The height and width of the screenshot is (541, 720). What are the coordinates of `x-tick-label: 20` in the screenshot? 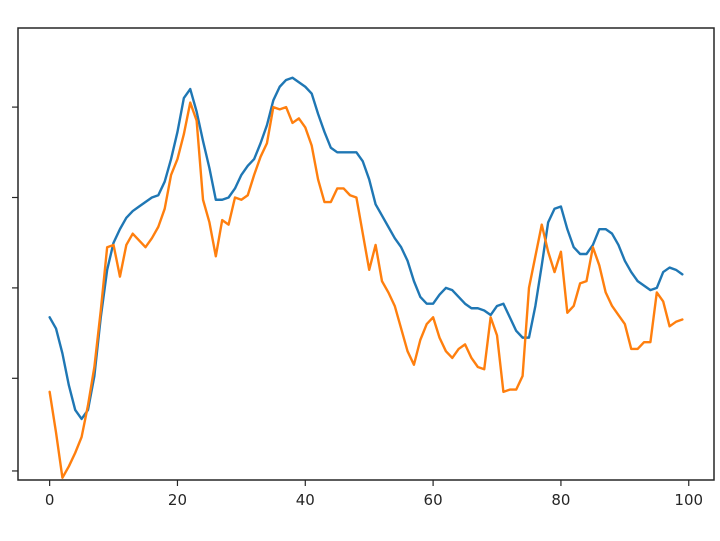 It's located at (177, 500).